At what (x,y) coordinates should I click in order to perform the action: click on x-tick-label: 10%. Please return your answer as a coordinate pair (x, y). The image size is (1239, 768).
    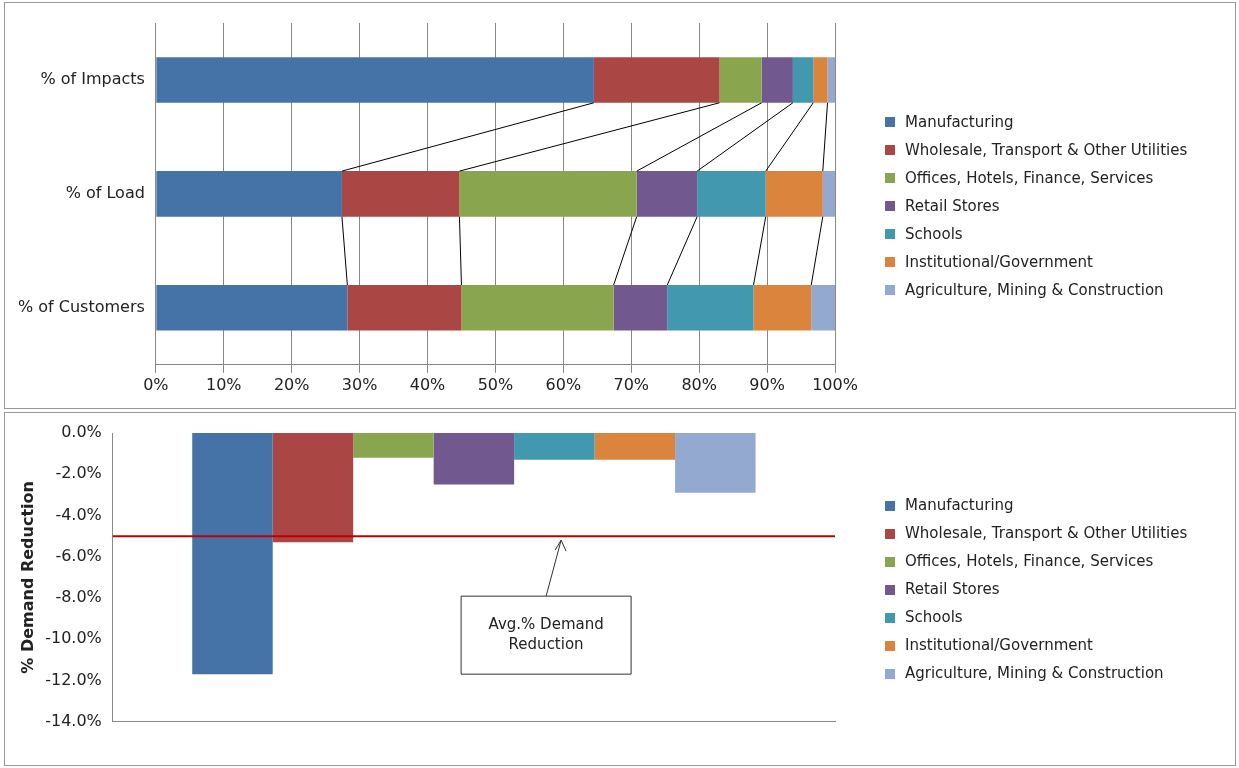
    Looking at the image, I should click on (223, 384).